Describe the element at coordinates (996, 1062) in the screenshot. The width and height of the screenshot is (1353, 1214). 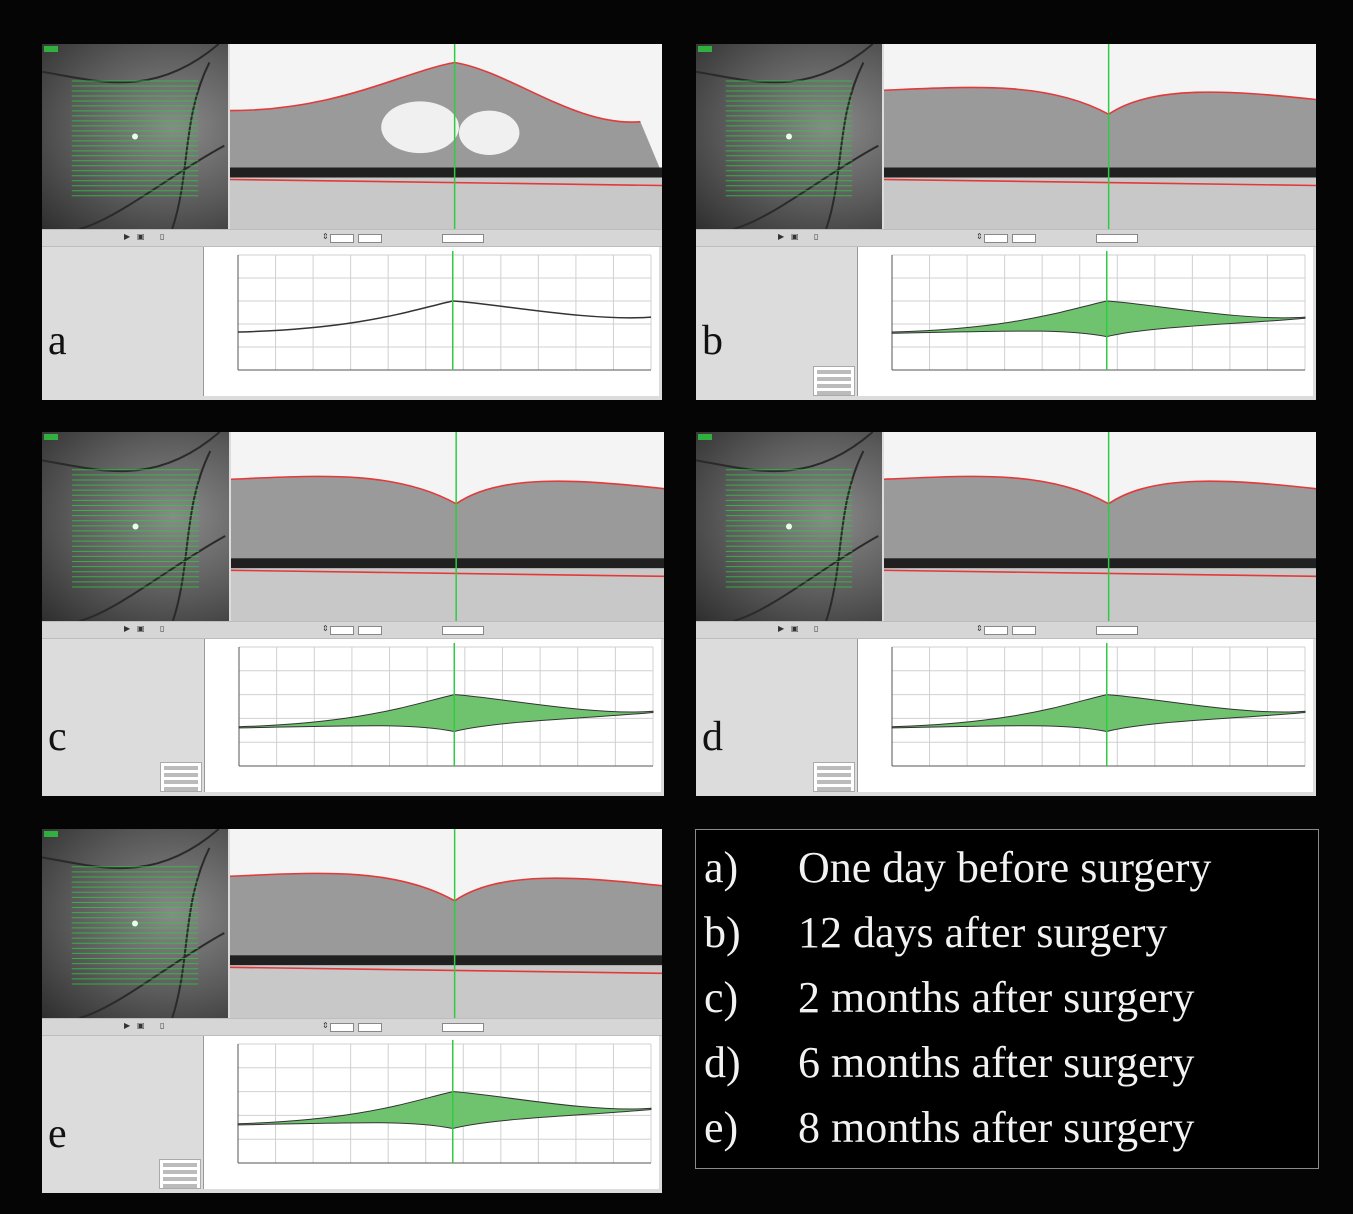
I see `legend-text-d: 6 months after surgery` at that location.